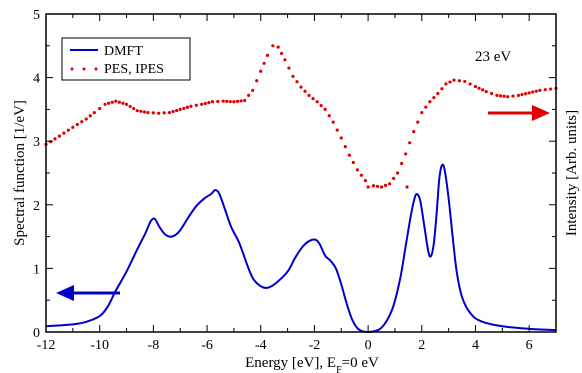 This screenshot has width=582, height=373. What do you see at coordinates (123, 51) in the screenshot?
I see `legend-label-dmft: DMFT` at bounding box center [123, 51].